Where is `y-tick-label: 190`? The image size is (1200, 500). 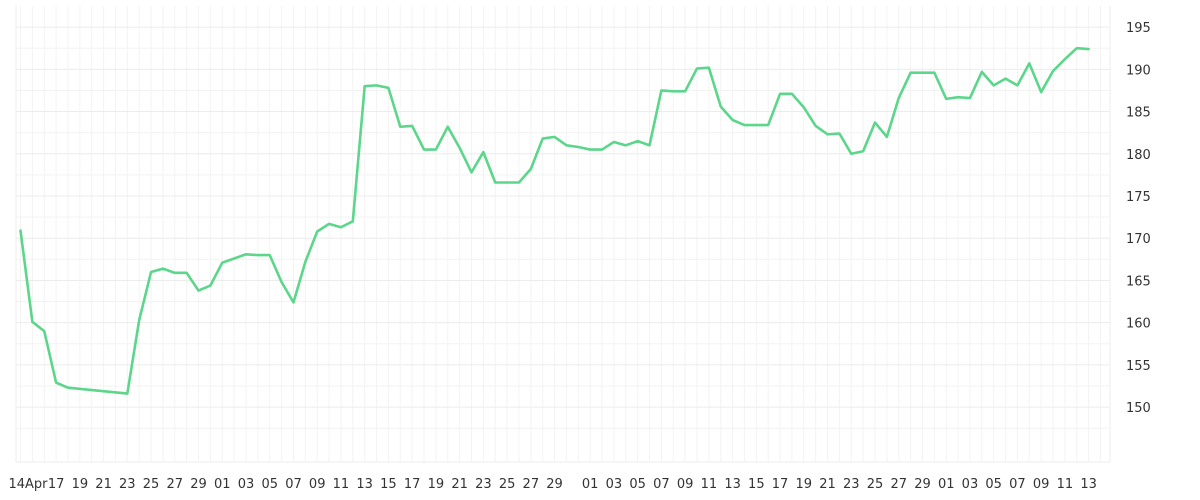 y-tick-label: 190 is located at coordinates (1138, 70).